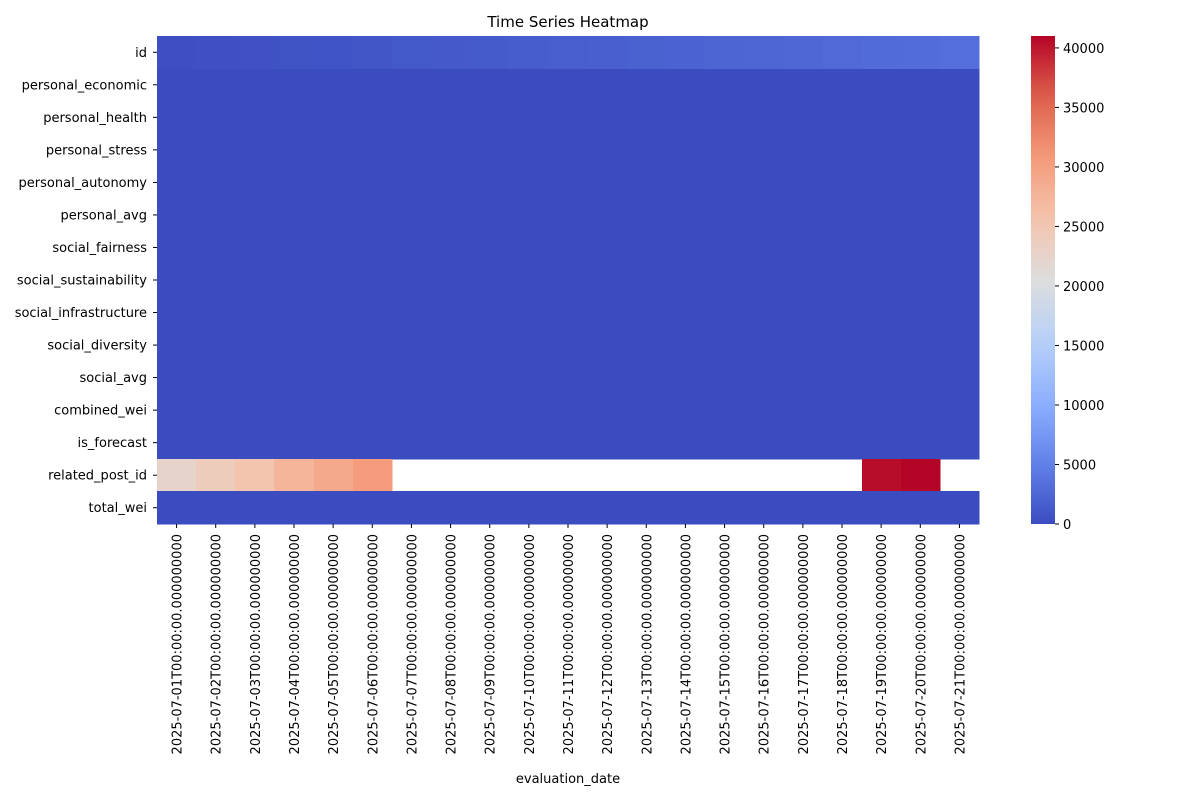 Image resolution: width=1200 pixels, height=804 pixels. Describe the element at coordinates (178, 644) in the screenshot. I see `column-label: 2025-07-01T00:00:00.000000000` at that location.